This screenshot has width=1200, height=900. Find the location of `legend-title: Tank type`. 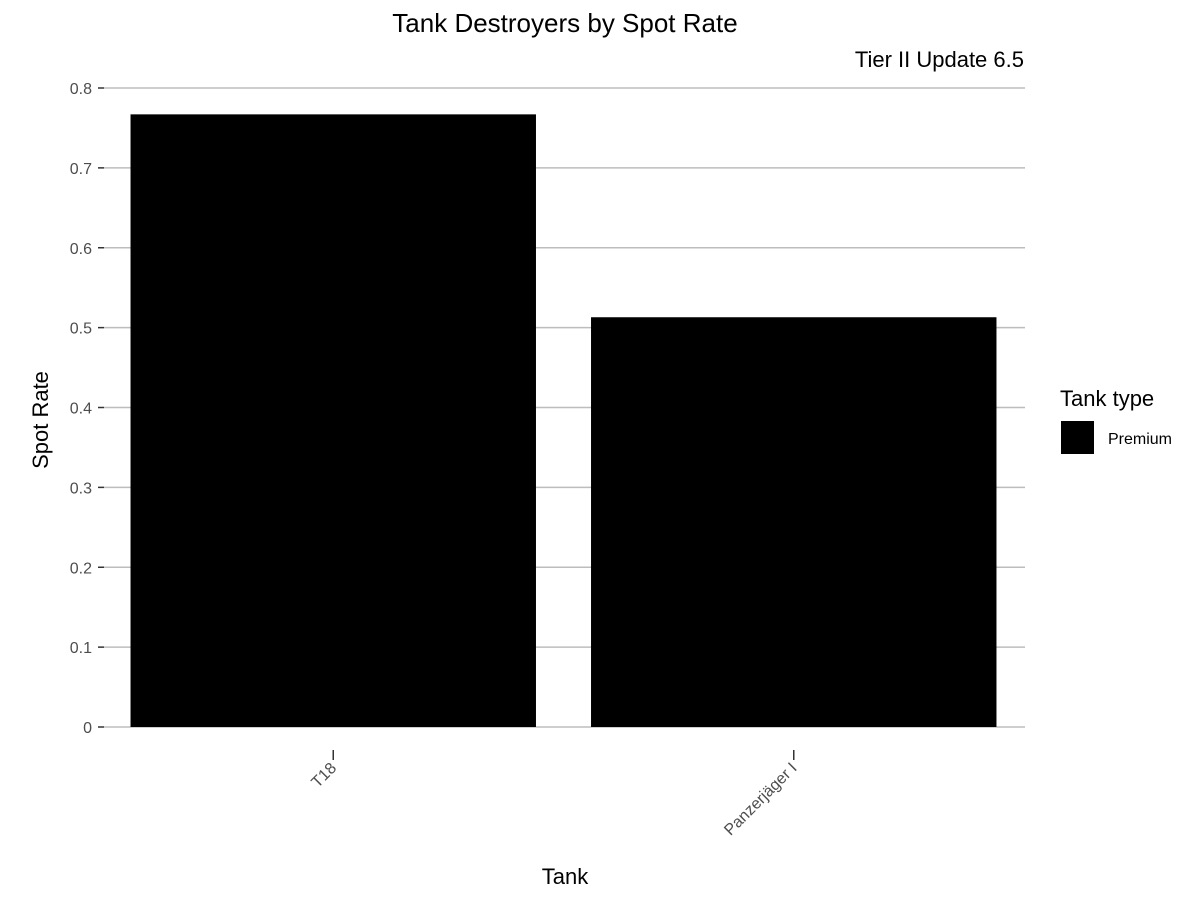

legend-title: Tank type is located at coordinates (1107, 398).